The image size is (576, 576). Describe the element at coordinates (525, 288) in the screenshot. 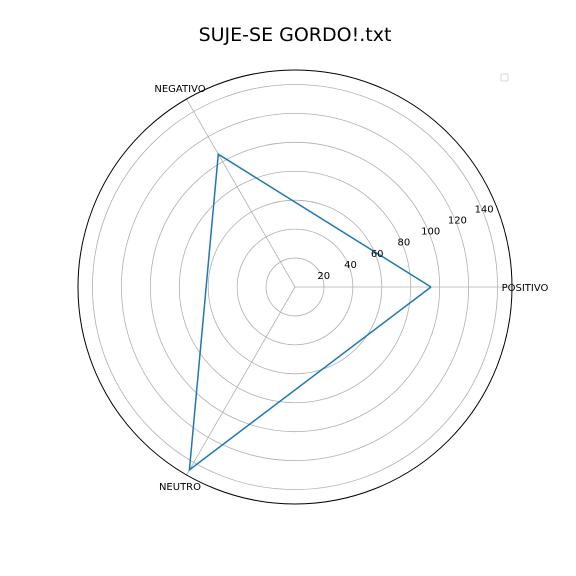

I see `category-label: POSITIVO` at that location.